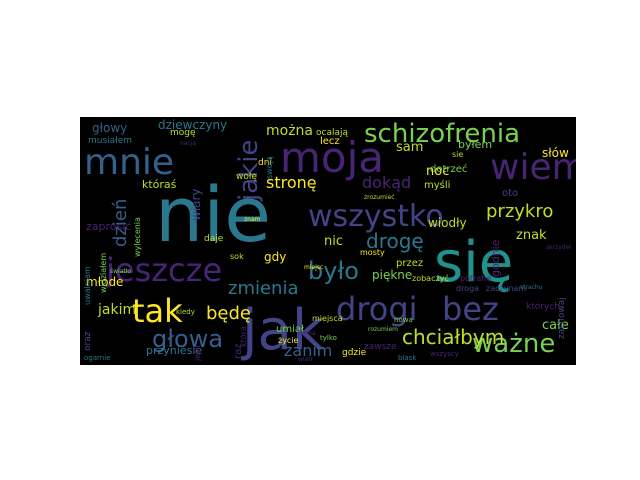 The height and width of the screenshot is (480, 640). Describe the element at coordinates (442, 134) in the screenshot. I see `word: schizofrenia` at that location.